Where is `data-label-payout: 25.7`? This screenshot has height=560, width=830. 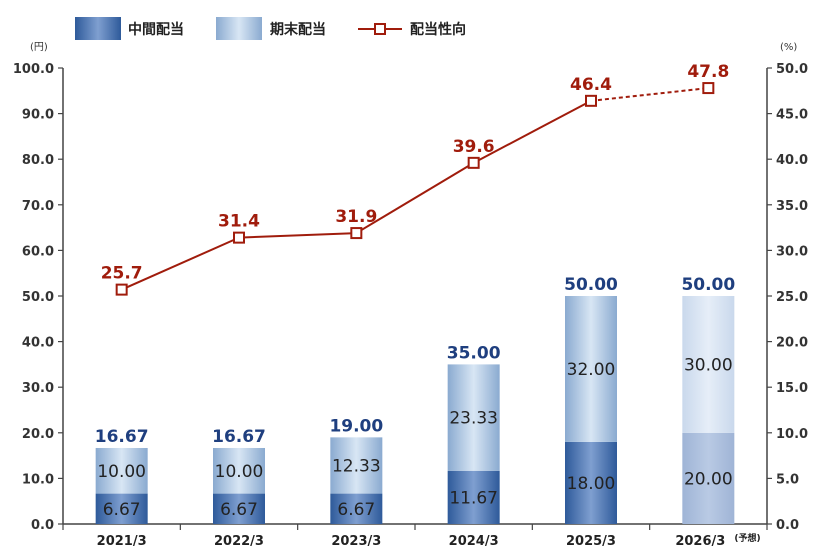 data-label-payout: 25.7 is located at coordinates (122, 274).